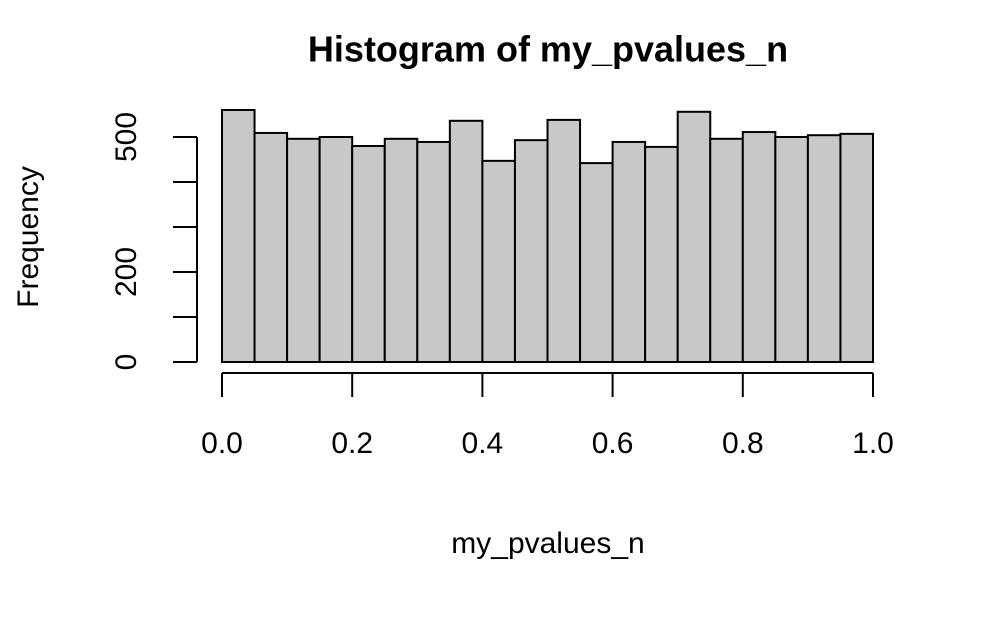 The width and height of the screenshot is (1000, 618). What do you see at coordinates (28, 237) in the screenshot?
I see `y-axis-label: Frequency` at bounding box center [28, 237].